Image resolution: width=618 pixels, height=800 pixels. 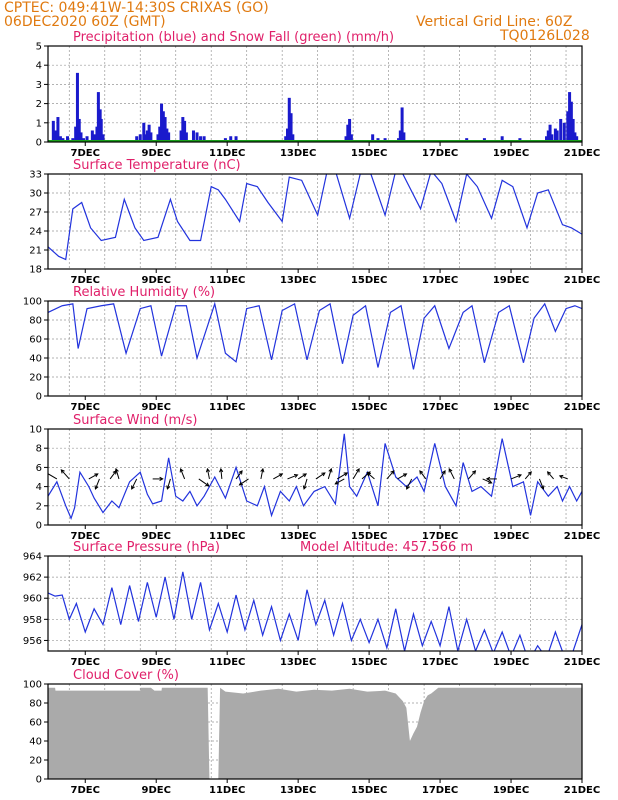 I want to click on y-tick-label: 8, so click(x=39, y=449).